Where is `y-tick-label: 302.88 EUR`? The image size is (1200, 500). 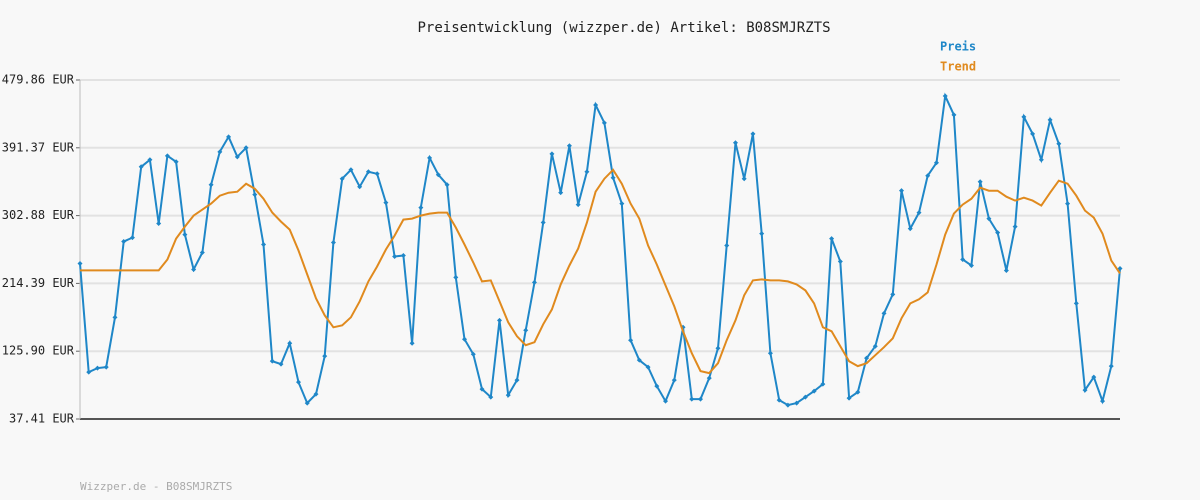
y-tick-label: 302.88 EUR is located at coordinates (38, 215).